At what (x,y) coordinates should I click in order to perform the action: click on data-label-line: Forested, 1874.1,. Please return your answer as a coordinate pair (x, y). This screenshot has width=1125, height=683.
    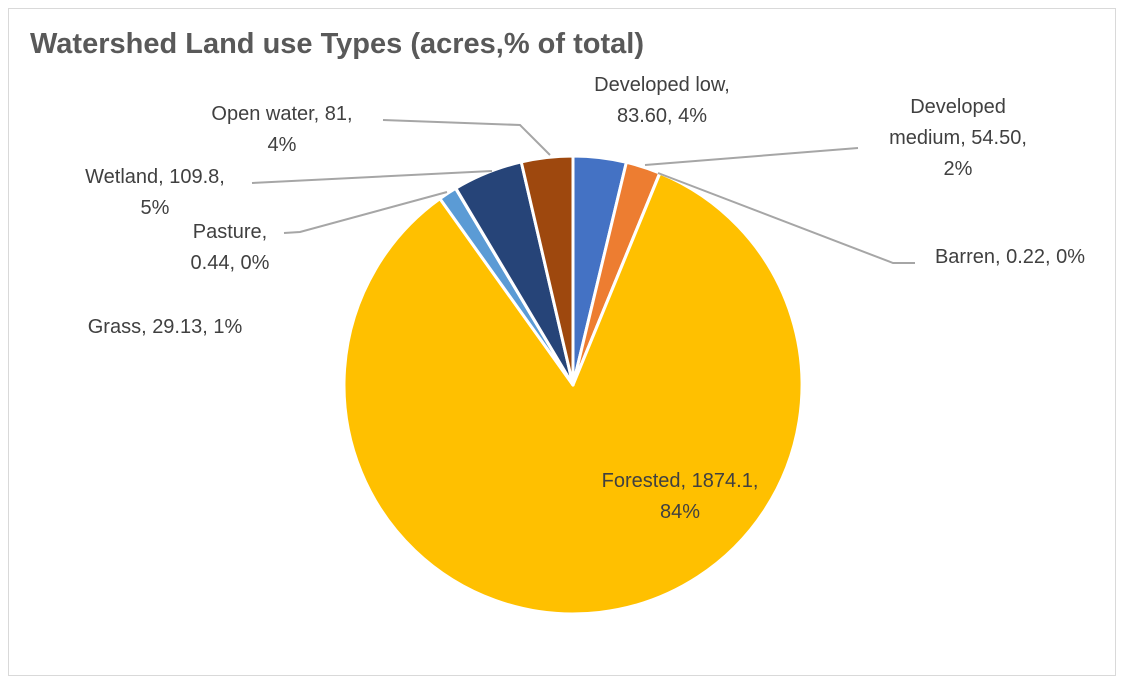
    Looking at the image, I should click on (680, 481).